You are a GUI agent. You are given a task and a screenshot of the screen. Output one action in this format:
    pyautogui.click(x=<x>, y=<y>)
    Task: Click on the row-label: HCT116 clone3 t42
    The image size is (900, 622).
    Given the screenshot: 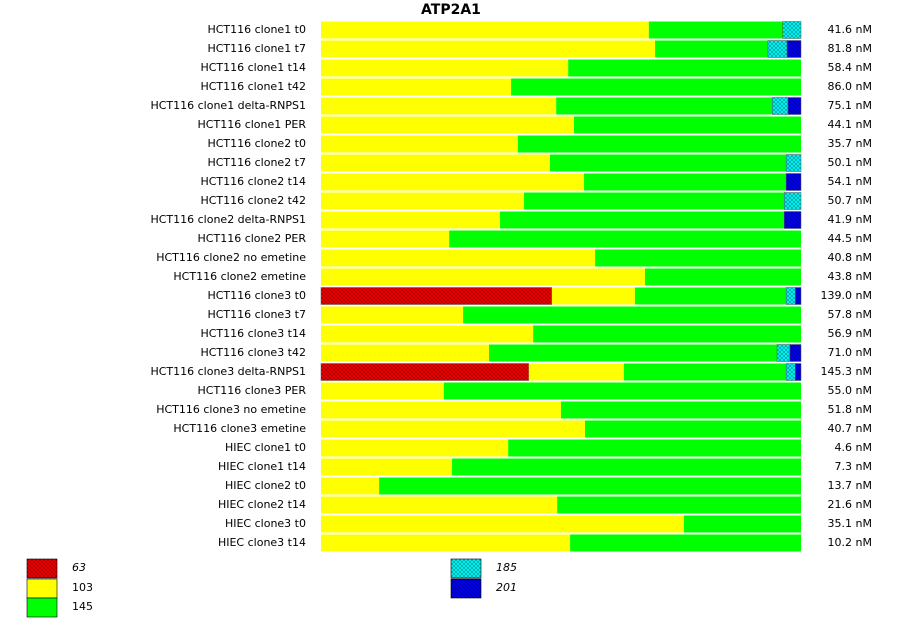 What is the action you would take?
    pyautogui.click(x=253, y=352)
    